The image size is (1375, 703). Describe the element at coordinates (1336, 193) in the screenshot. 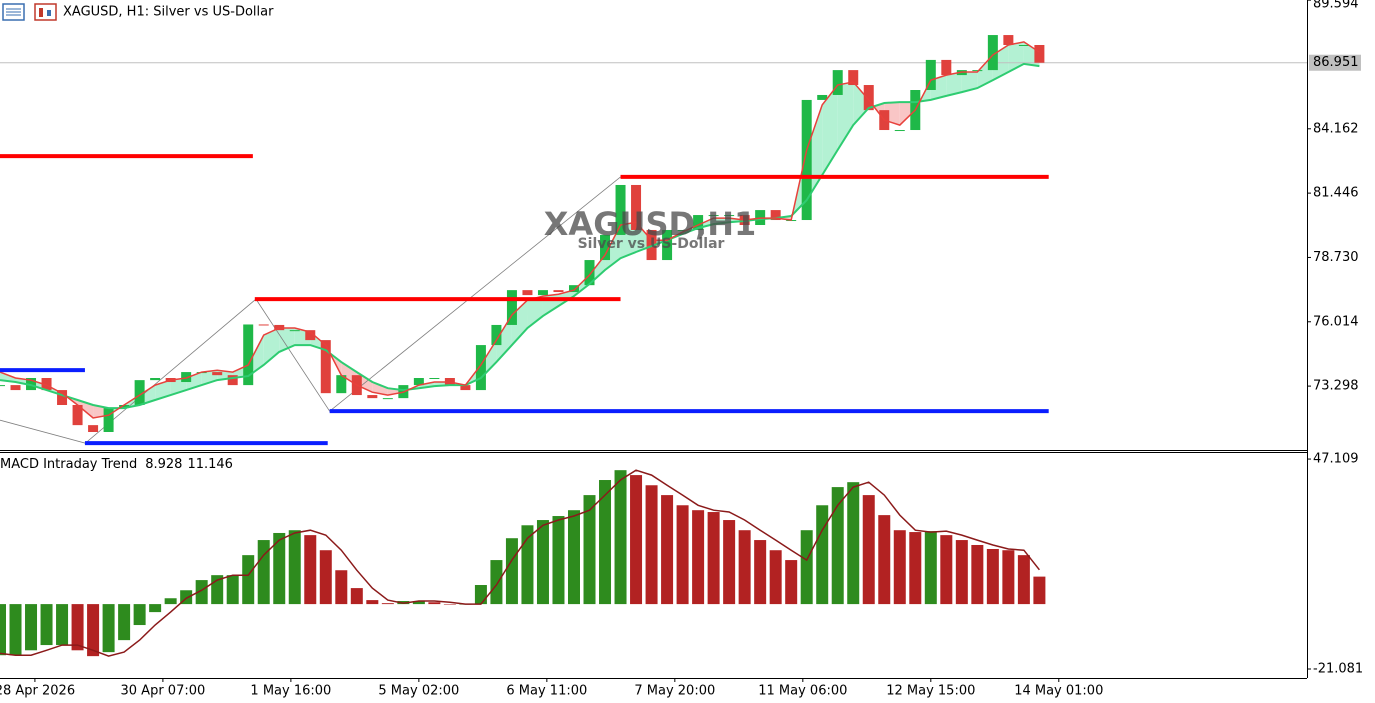

I see `y-tick-label: 81.446` at that location.